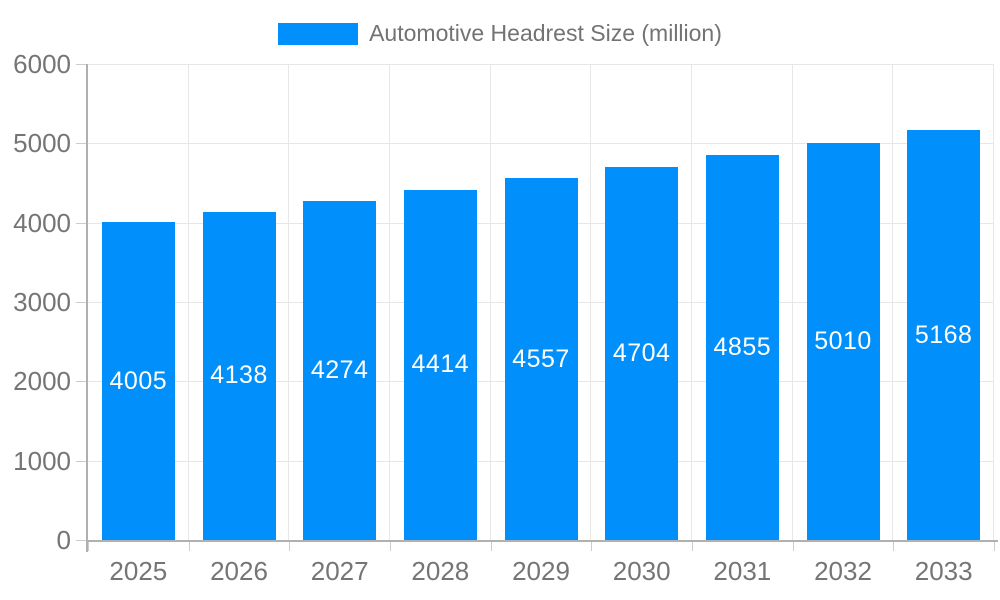 This screenshot has width=1000, height=600. I want to click on bar-2031: 4855, so click(742, 347).